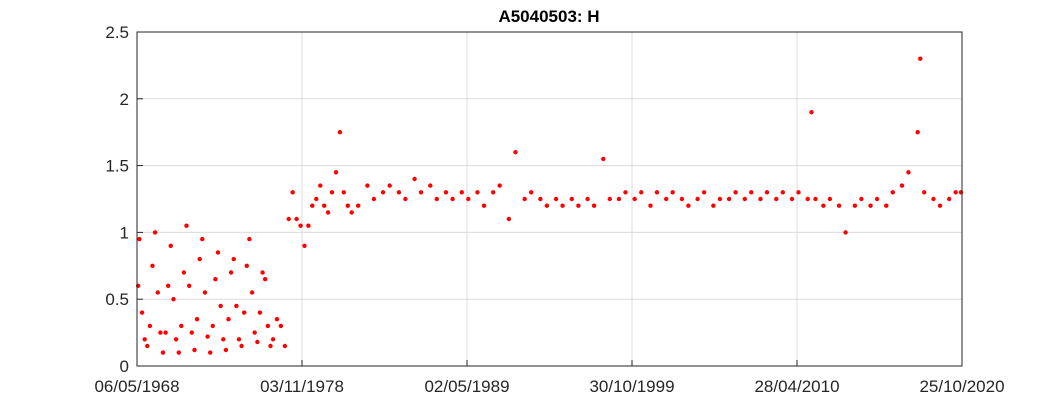  Describe the element at coordinates (466, 386) in the screenshot. I see `x-tick-label: 02/05/1989` at that location.